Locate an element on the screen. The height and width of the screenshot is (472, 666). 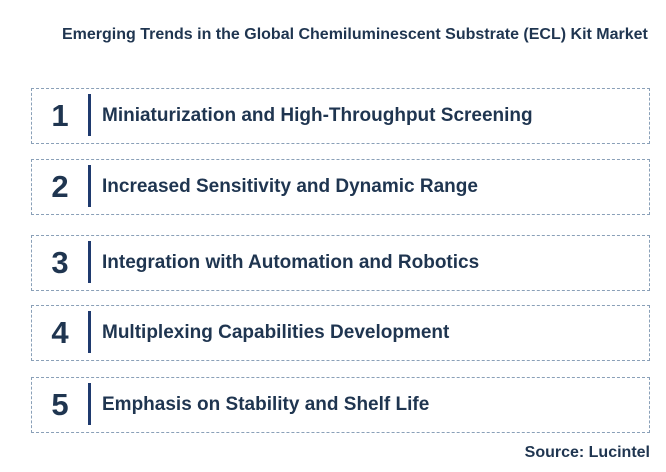
trend-item-5: 5 Emphasis on Stability and Shelf Life is located at coordinates (340, 405).